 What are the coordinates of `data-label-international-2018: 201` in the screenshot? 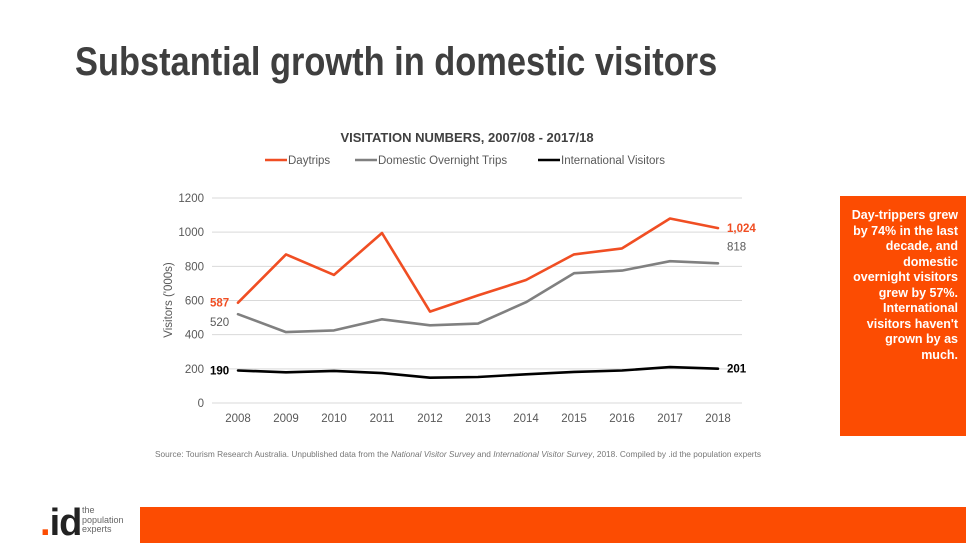 It's located at (737, 370).